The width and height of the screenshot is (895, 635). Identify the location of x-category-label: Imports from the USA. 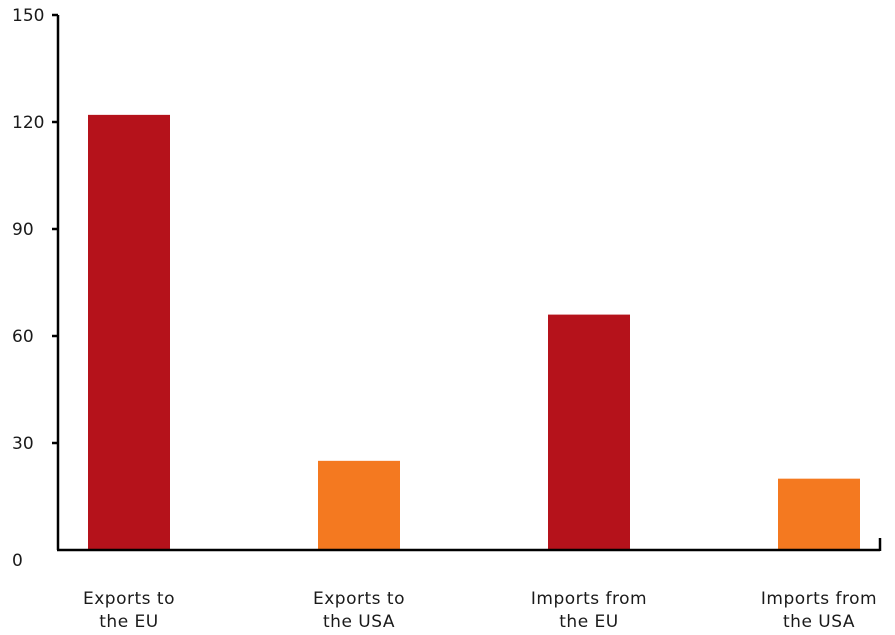
(819, 610).